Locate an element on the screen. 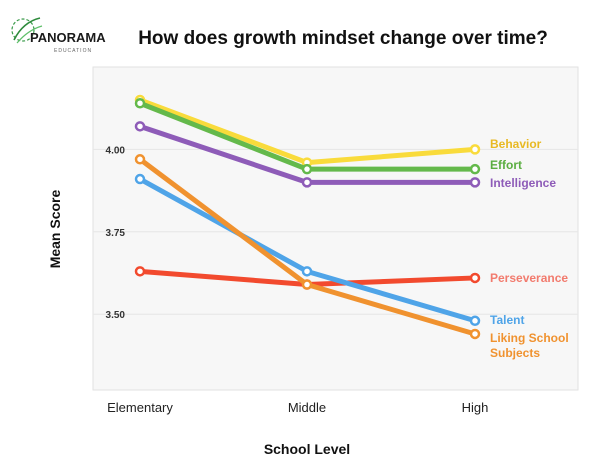 Image resolution: width=600 pixels, height=467 pixels. brand-subtitle: EDUCATION is located at coordinates (73, 51).